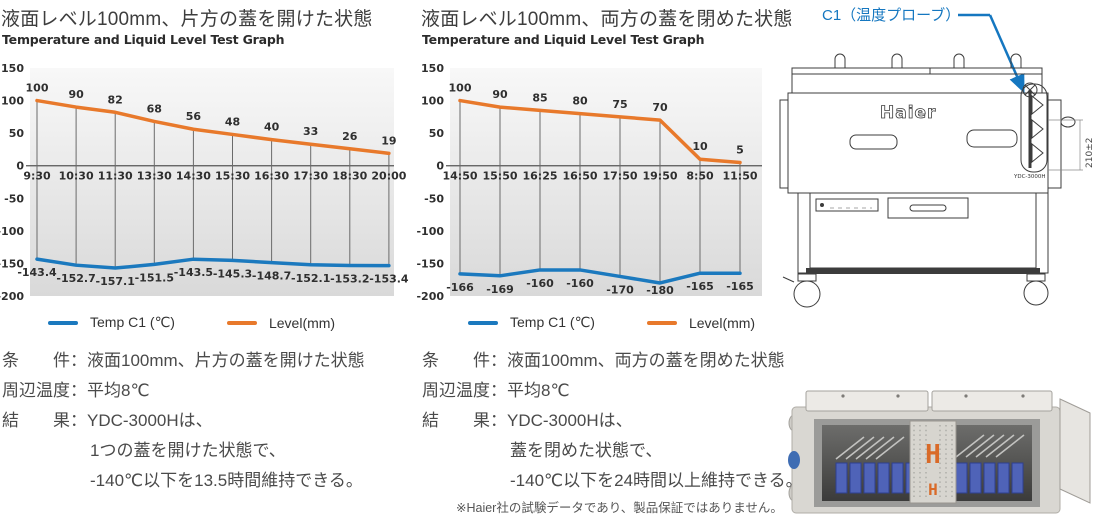 This screenshot has width=1095, height=520. I want to click on condition-continuation: -140℃以下を24時間以上維持できる。, so click(656, 480).